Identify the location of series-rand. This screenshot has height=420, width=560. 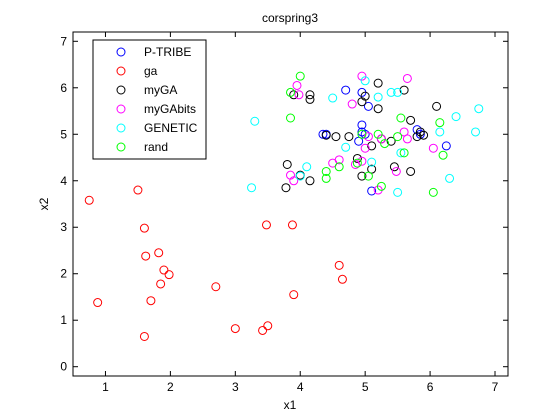
(367, 134).